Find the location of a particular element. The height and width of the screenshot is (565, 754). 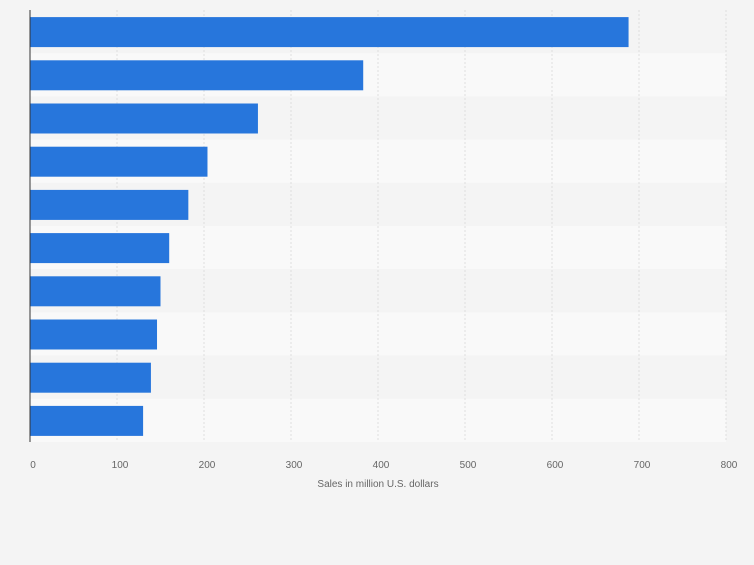

x-tick-label: 700 is located at coordinates (642, 465).